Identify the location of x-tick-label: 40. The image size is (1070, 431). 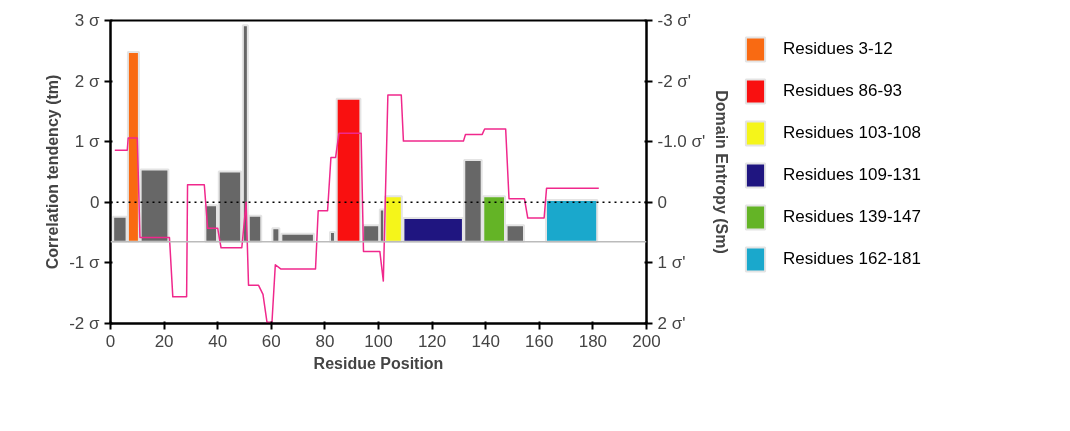
(218, 341).